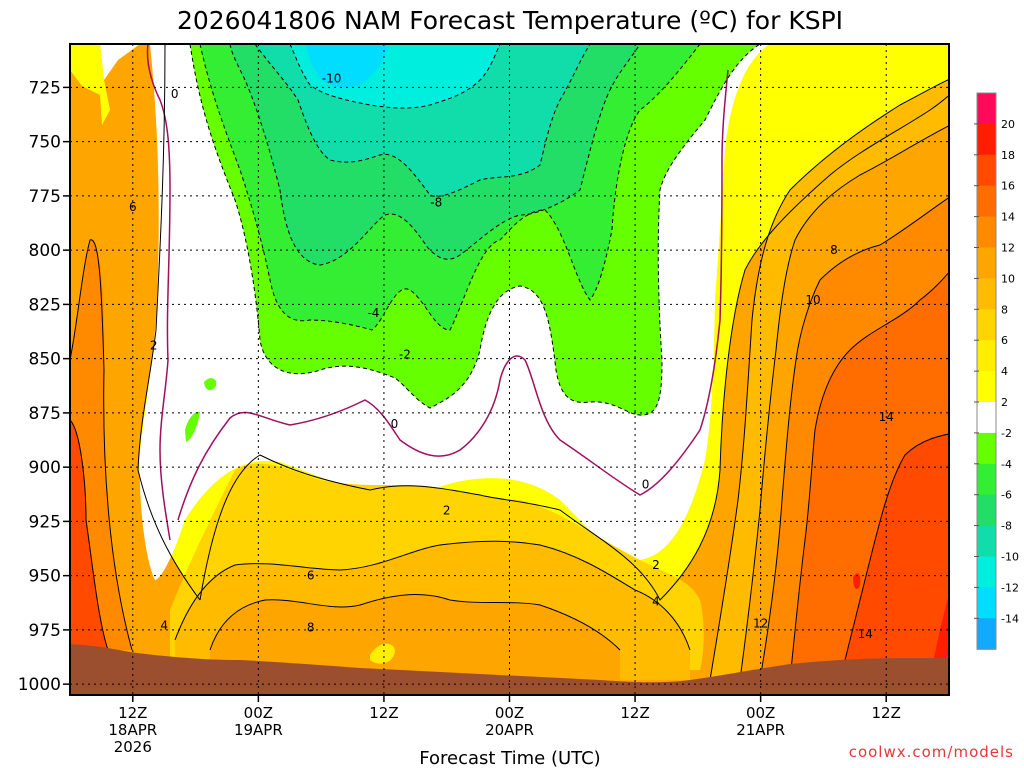 The image size is (1024, 768). I want to click on contour-dashed-minus8, so click(422, 120).